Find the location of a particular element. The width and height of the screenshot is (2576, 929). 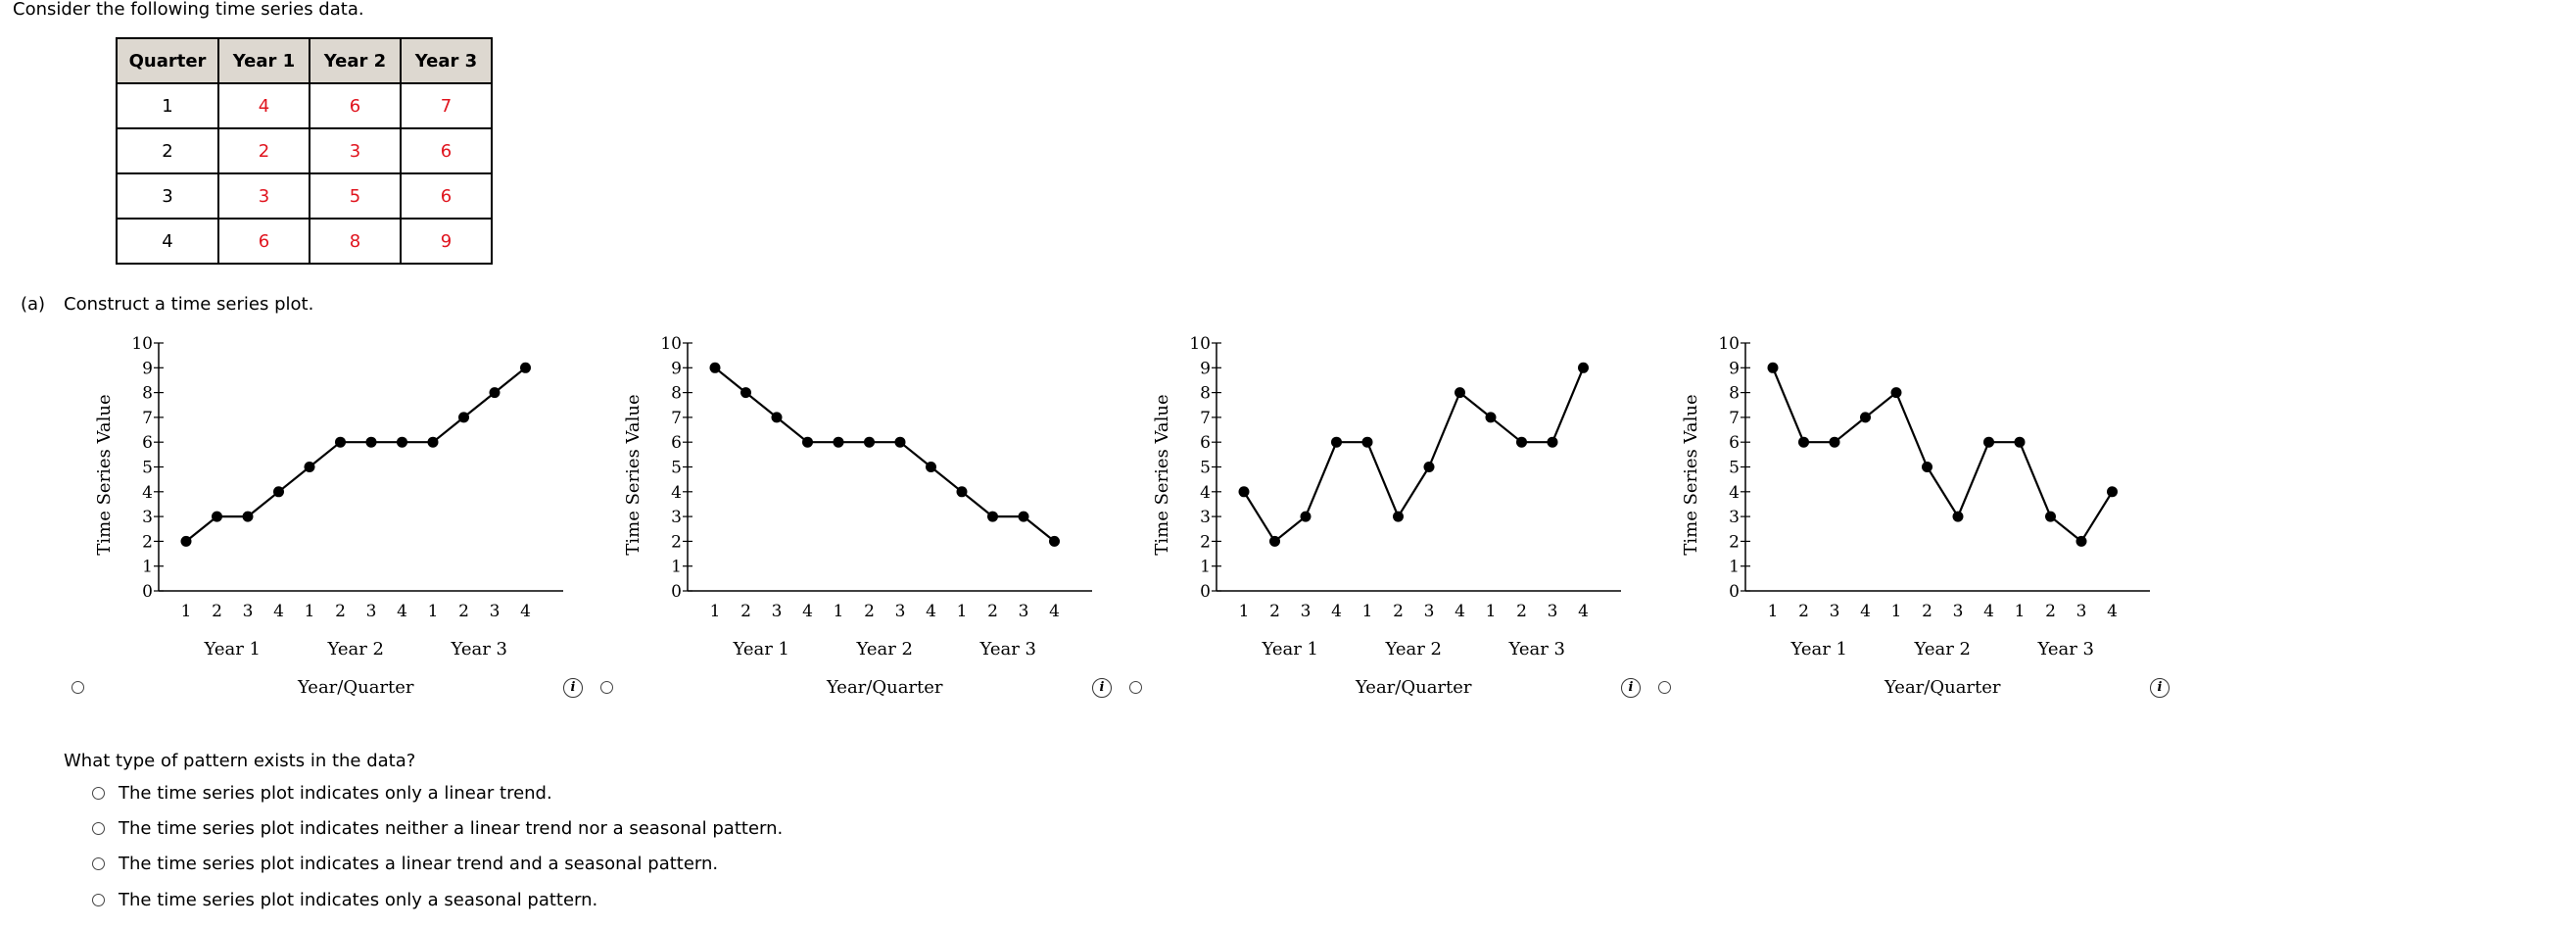

table-cell: 7 is located at coordinates (447, 105).